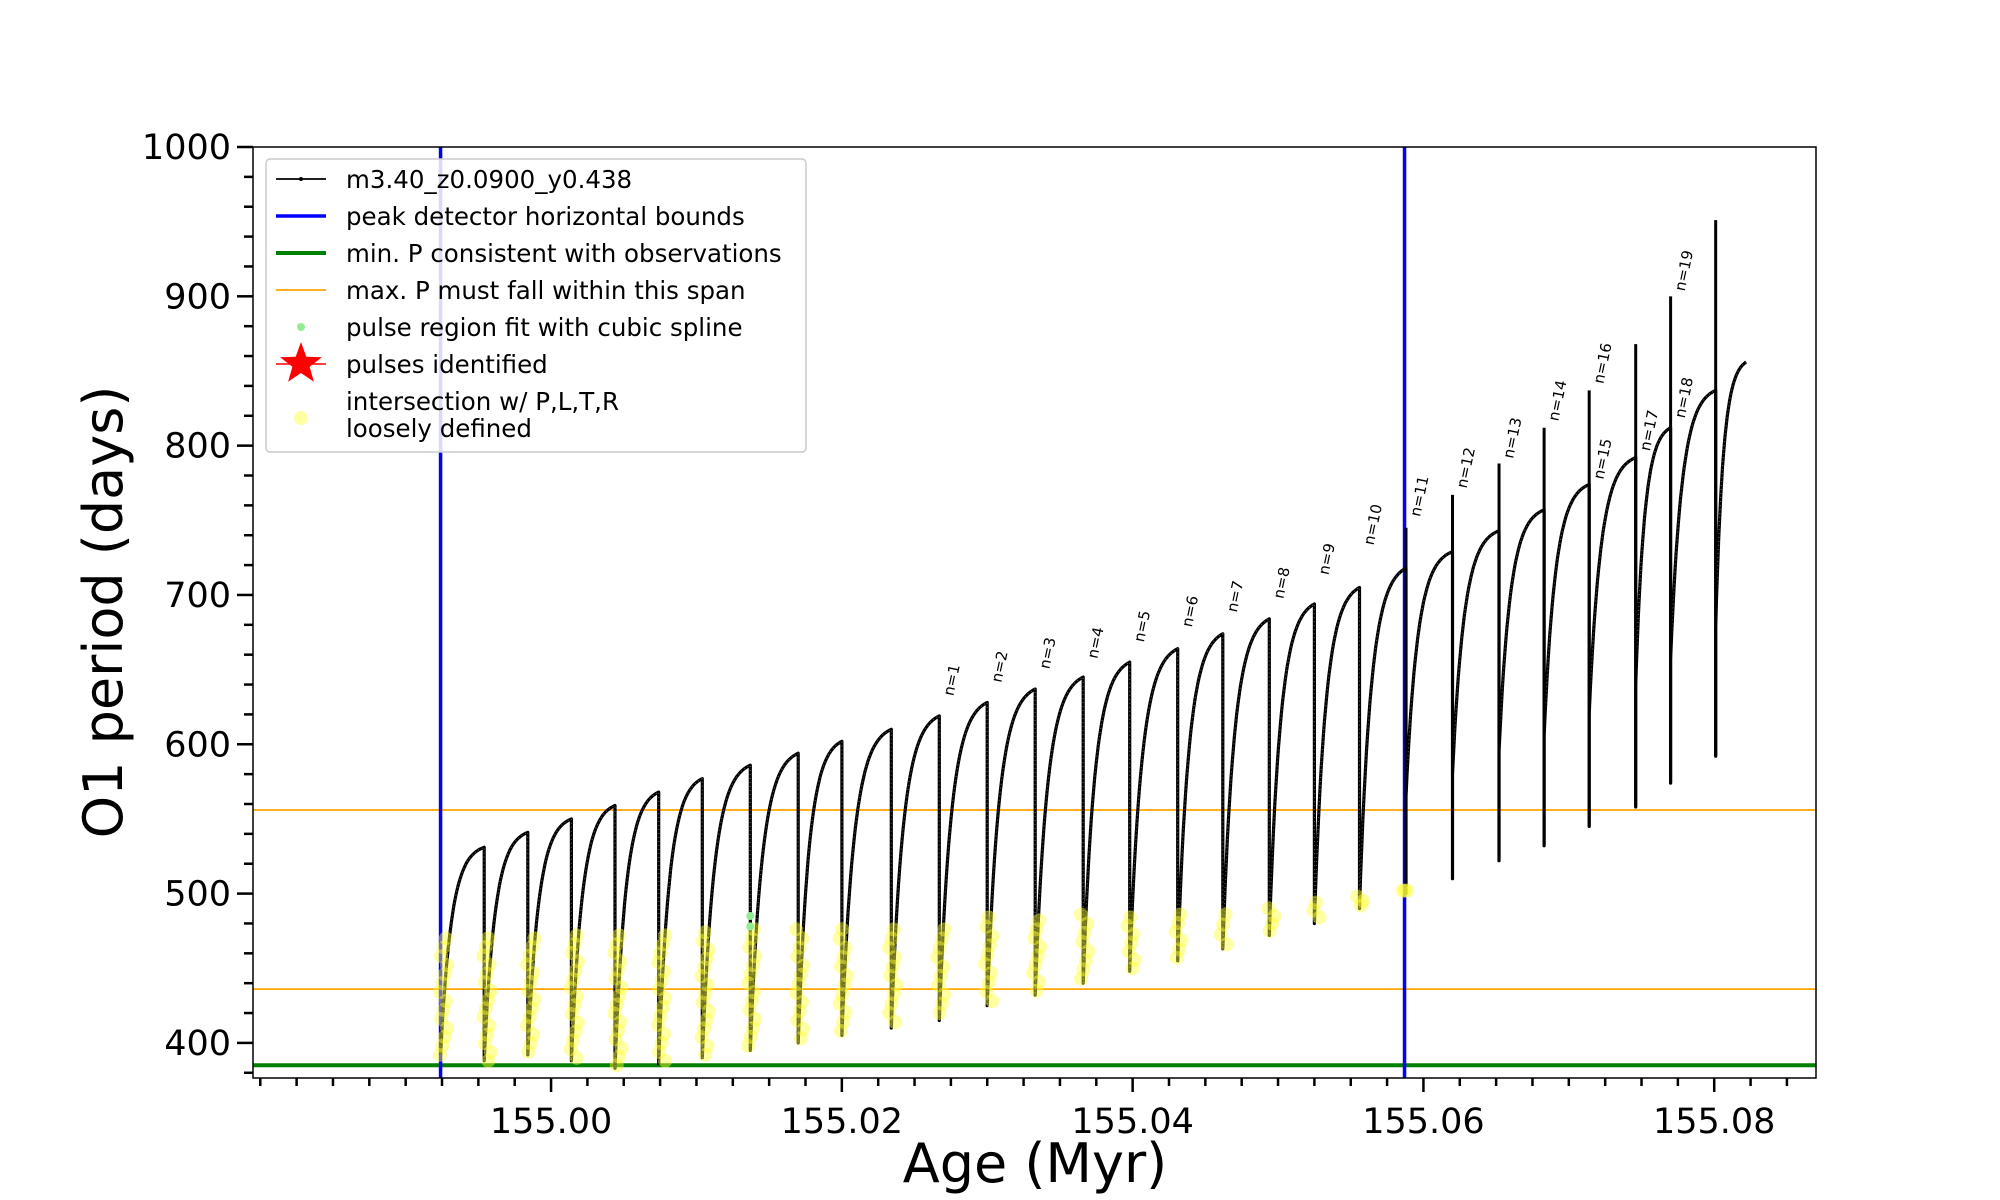 The width and height of the screenshot is (2000, 1200). I want to click on legend-box, so click(536, 305).